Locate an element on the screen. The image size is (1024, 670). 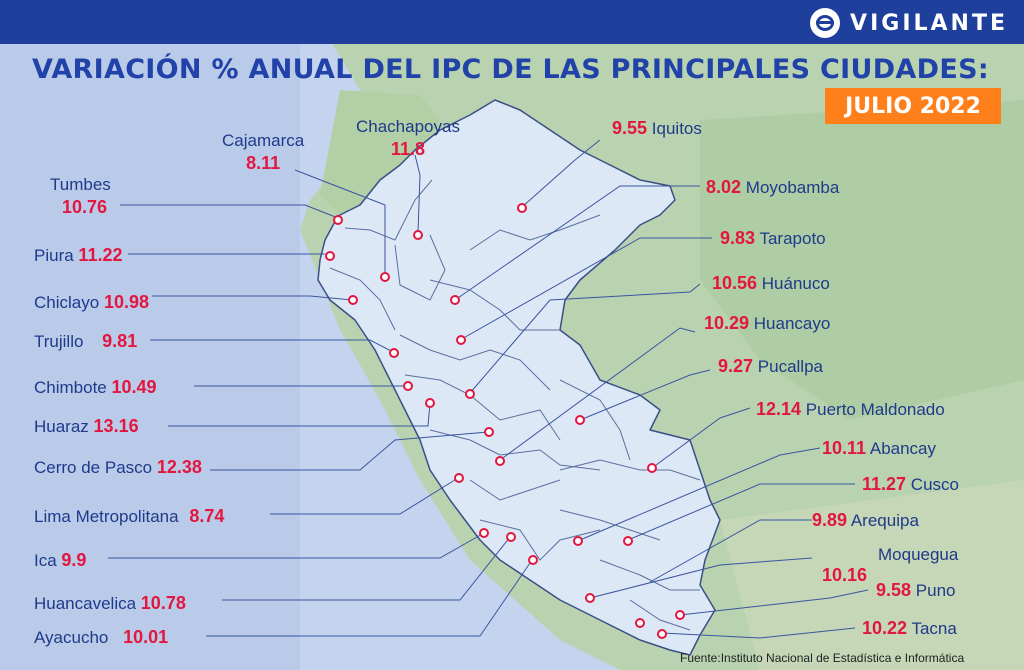
city-value: 8.11 is located at coordinates (263, 163).